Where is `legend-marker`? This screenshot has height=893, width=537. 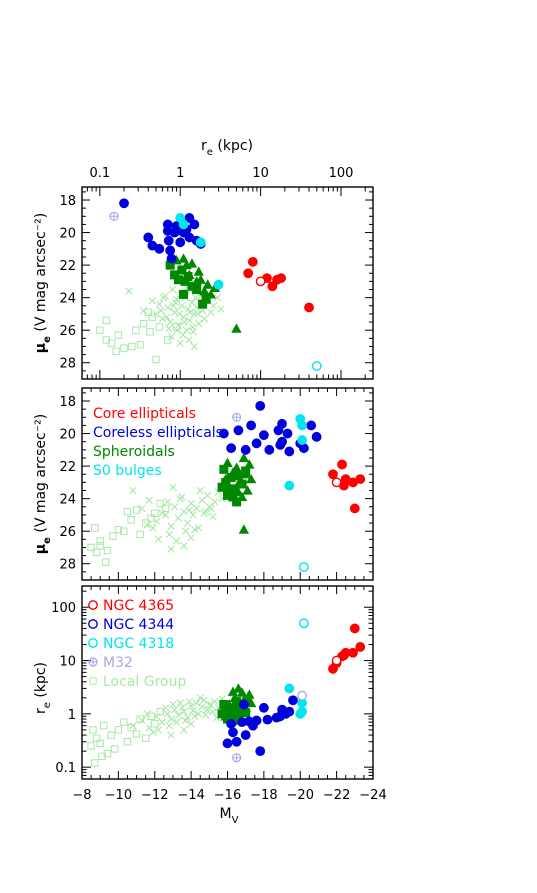 legend-marker is located at coordinates (93, 624).